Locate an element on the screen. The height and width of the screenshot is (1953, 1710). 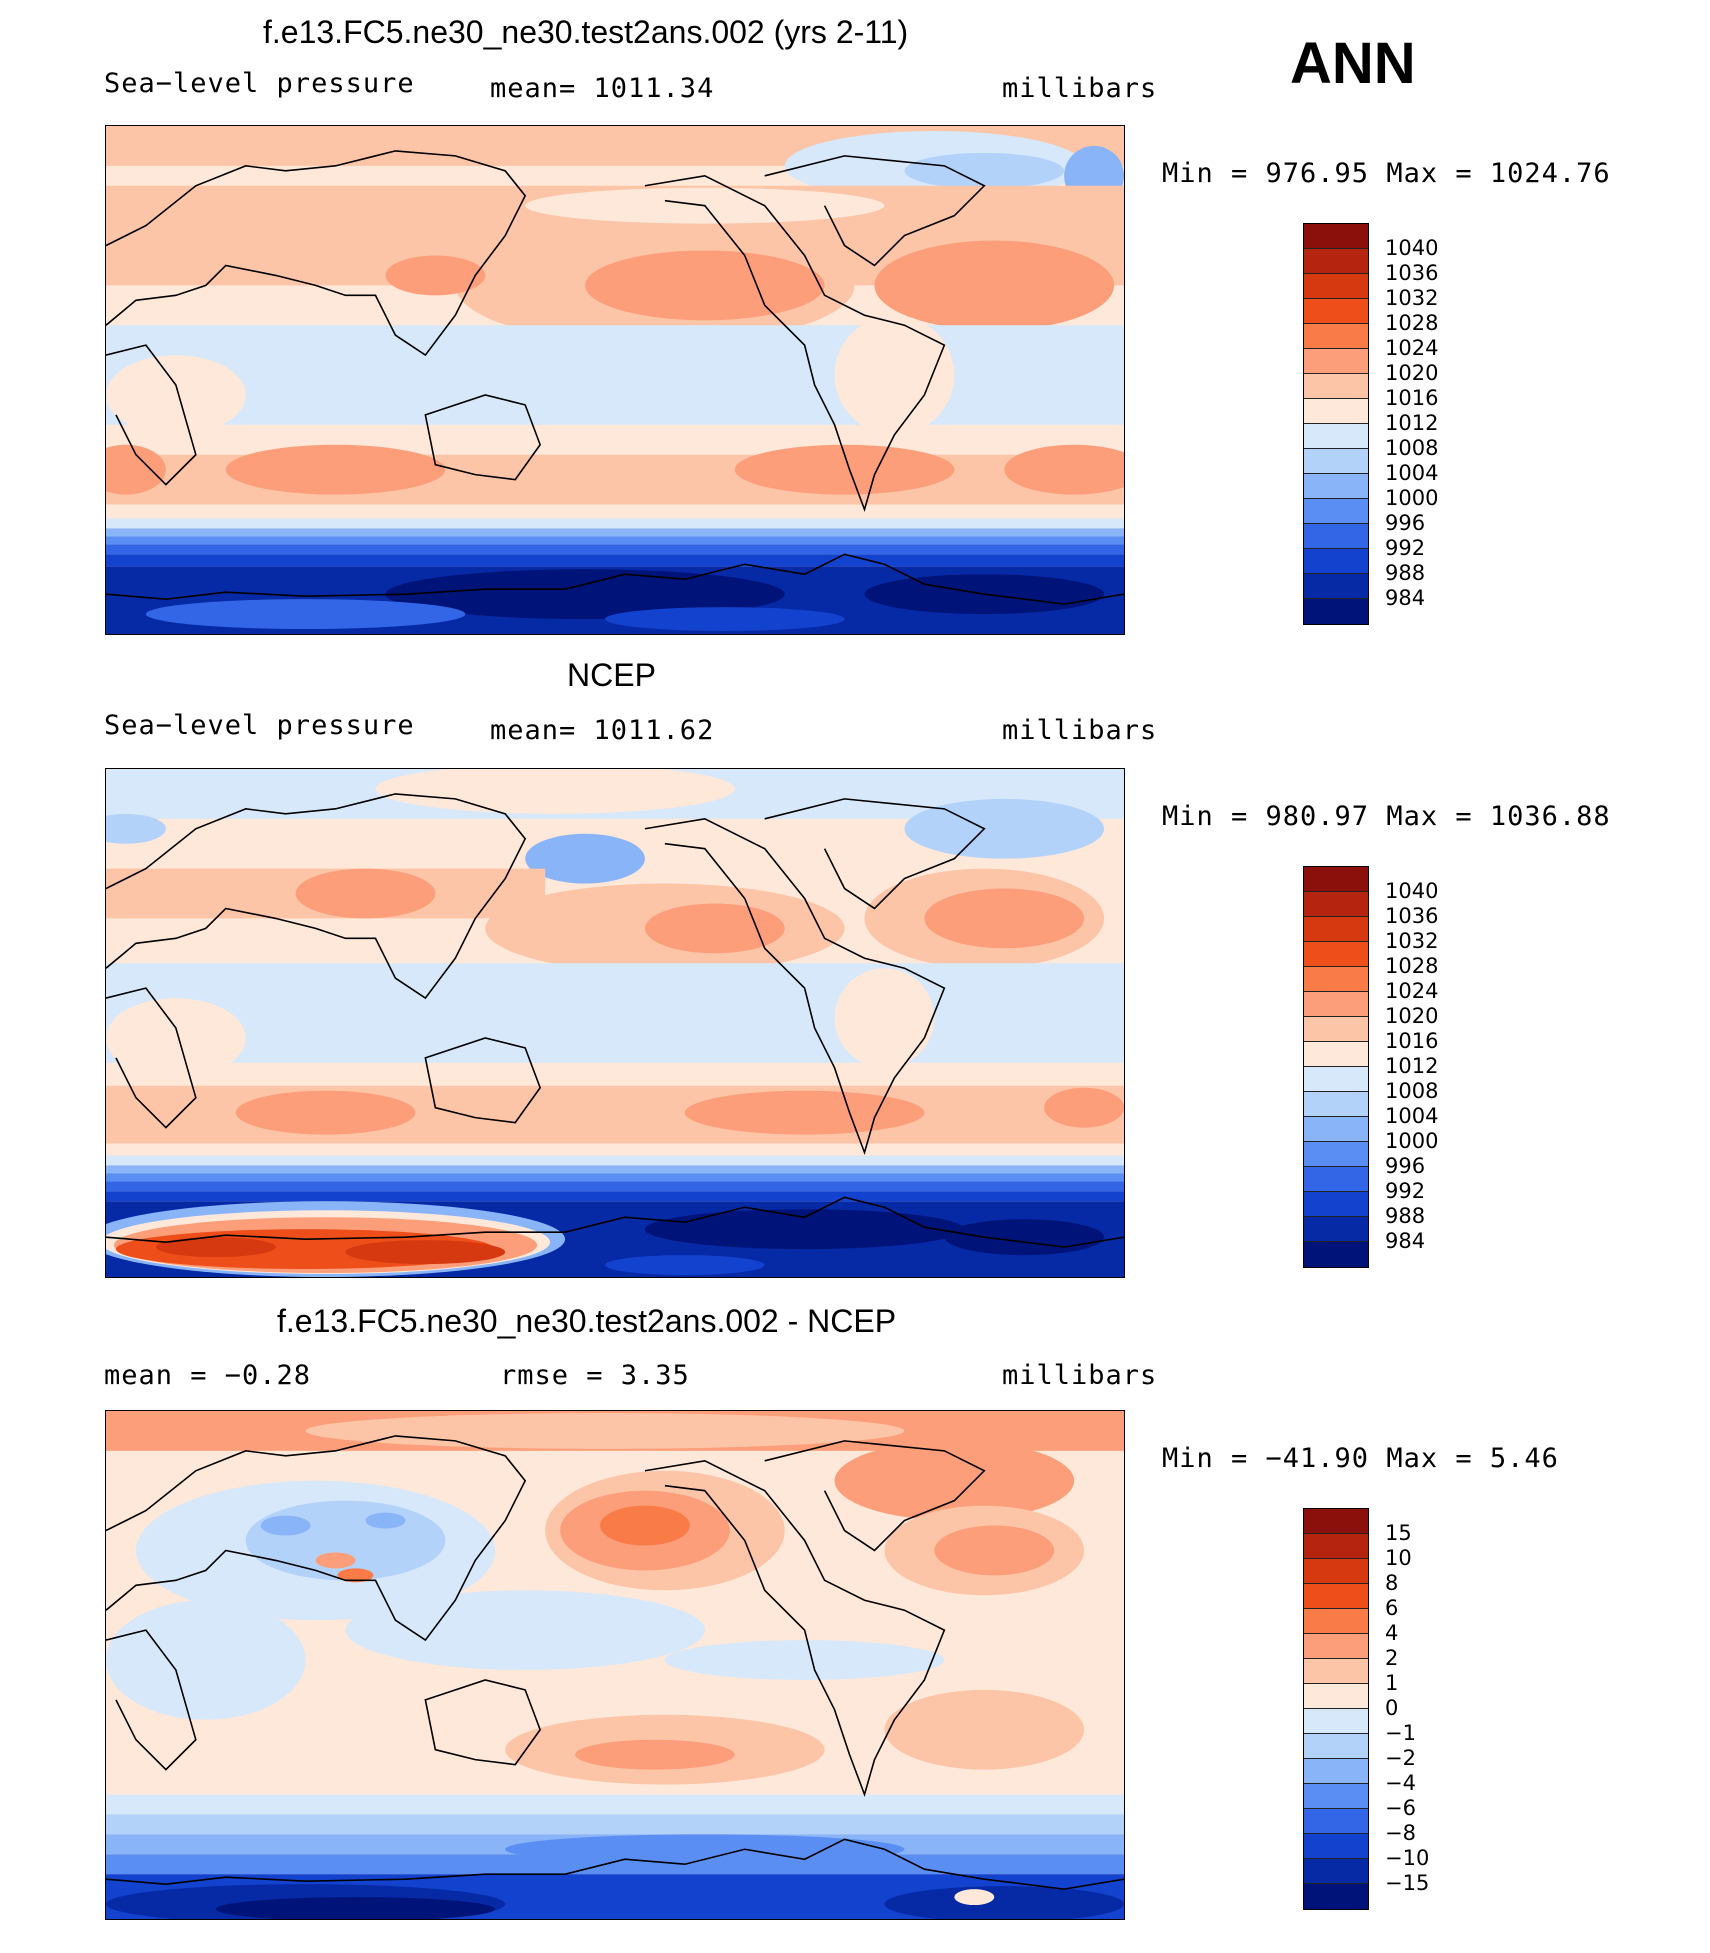
panel2-colorbar-tick-label: 1040 is located at coordinates (1412, 891).